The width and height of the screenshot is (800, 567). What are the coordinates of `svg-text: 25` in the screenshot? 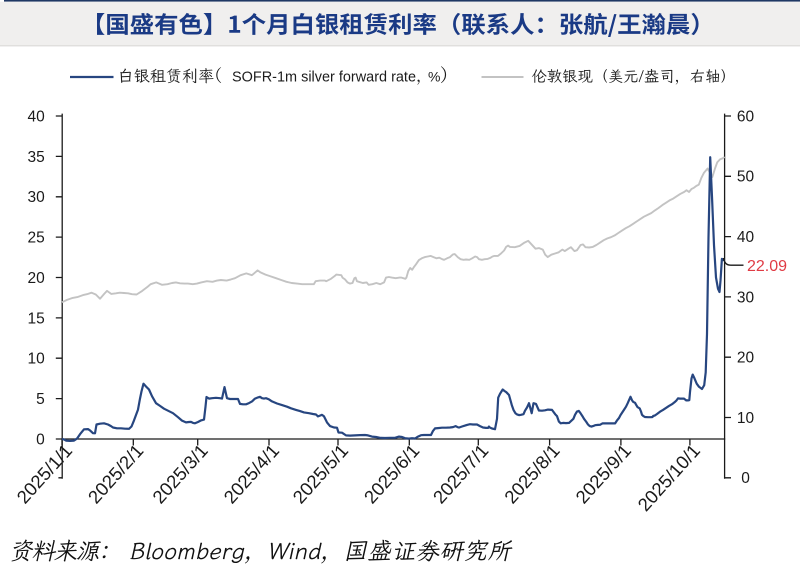 It's located at (36, 238).